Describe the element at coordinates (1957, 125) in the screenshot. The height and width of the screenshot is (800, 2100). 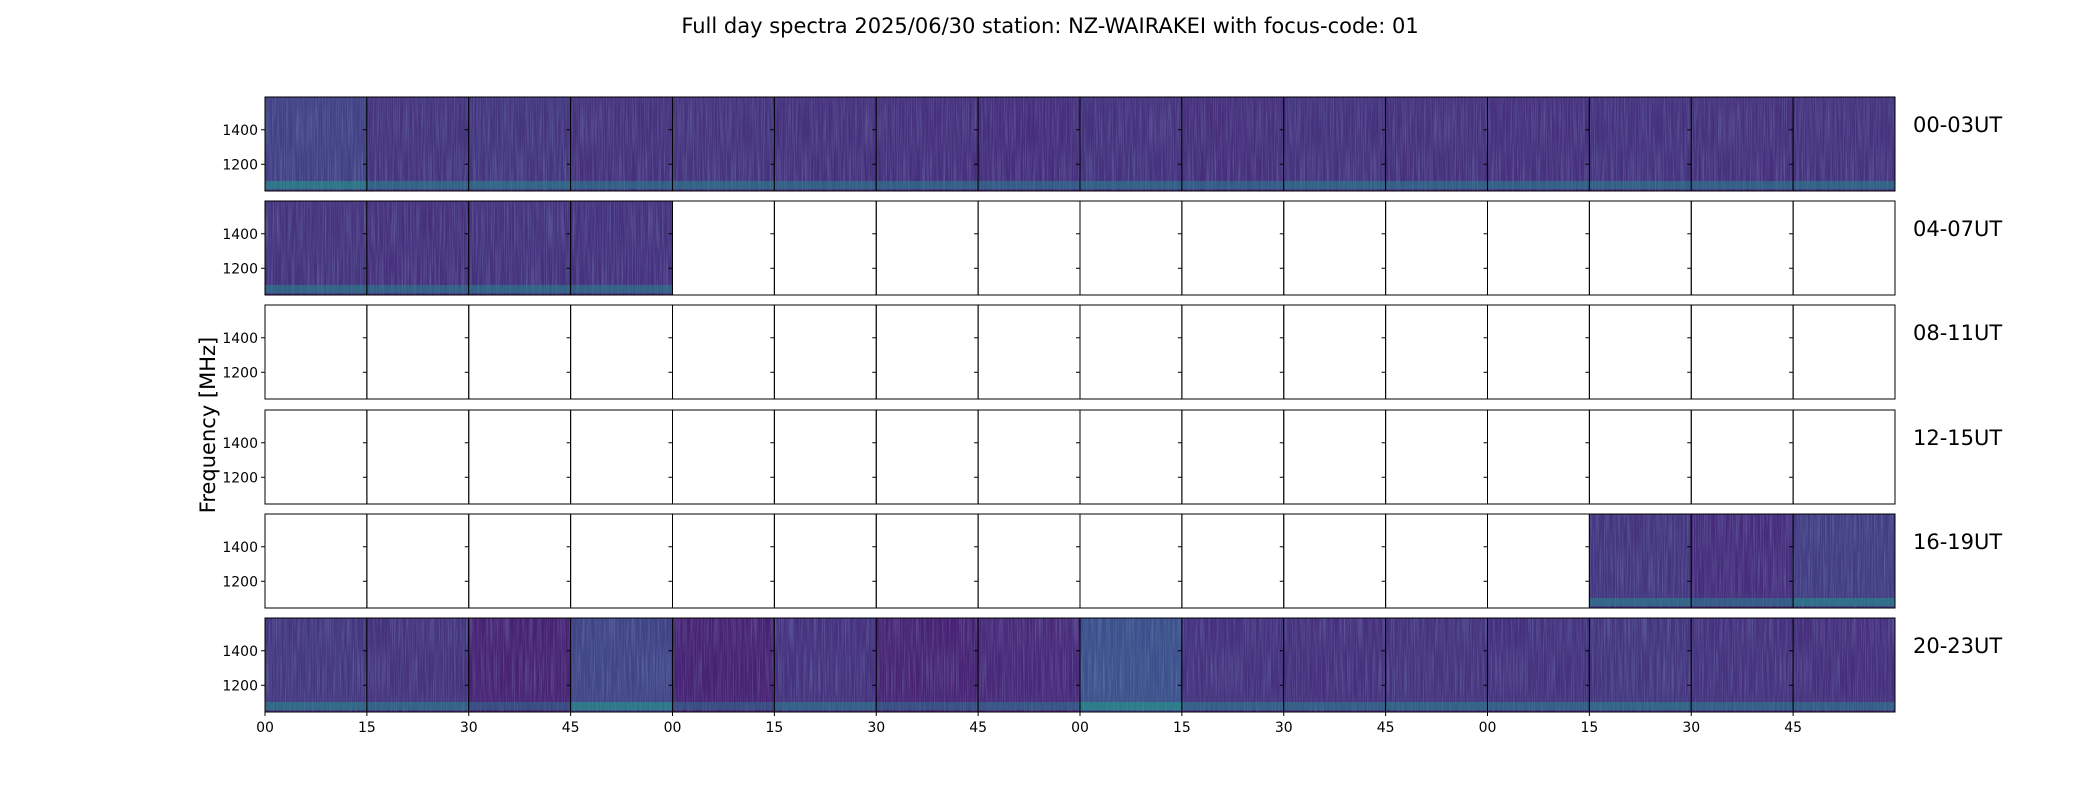
I see `row-label: 00-03UT` at that location.